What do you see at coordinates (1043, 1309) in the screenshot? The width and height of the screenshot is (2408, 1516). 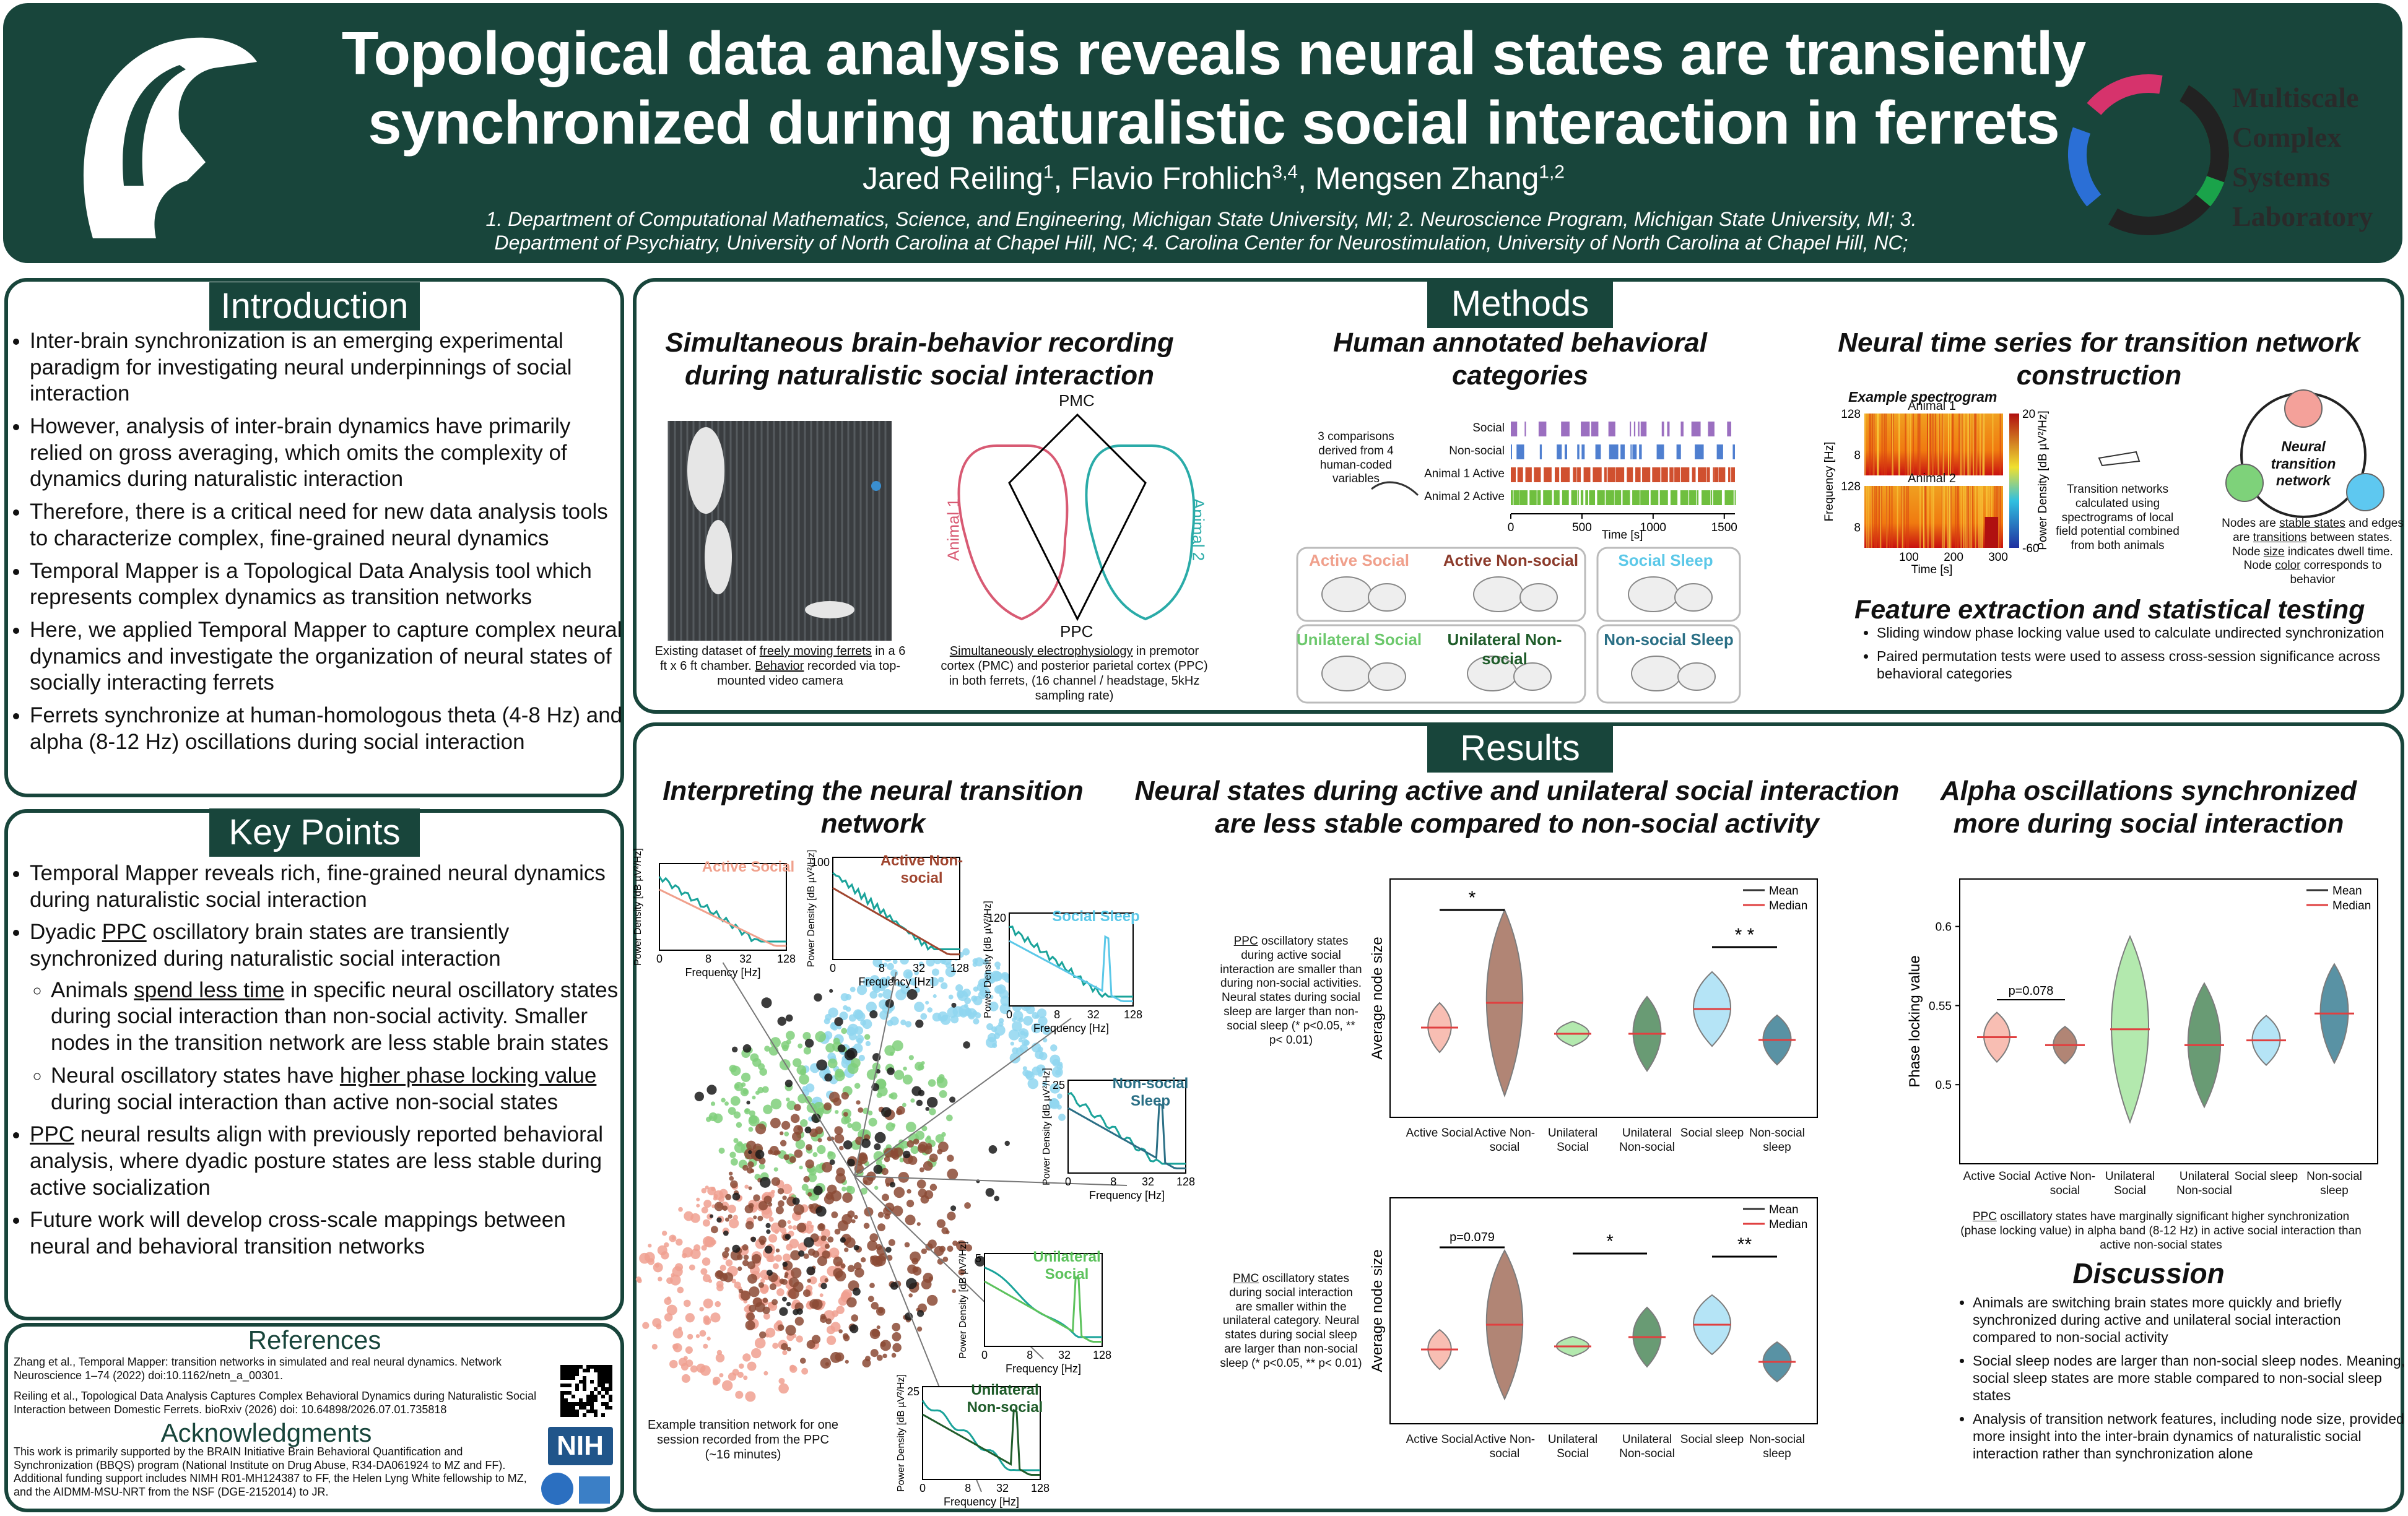 I see `inset-curve` at bounding box center [1043, 1309].